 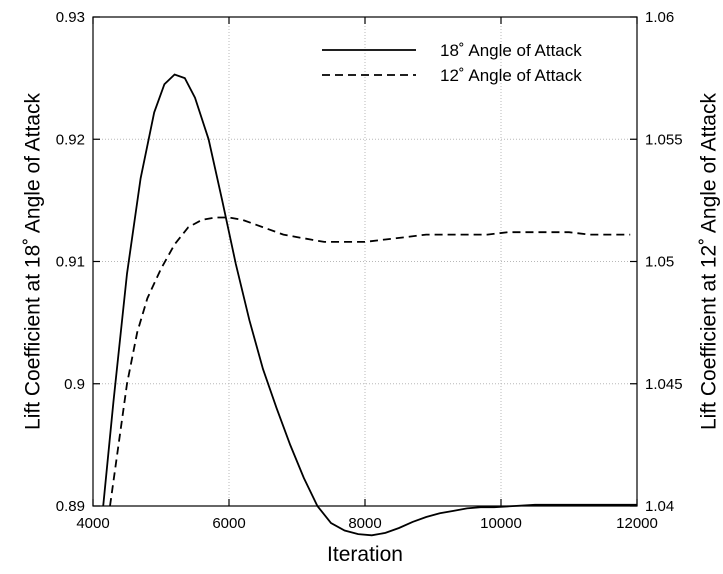 What do you see at coordinates (365, 554) in the screenshot?
I see `x-axis-title: Iteration` at bounding box center [365, 554].